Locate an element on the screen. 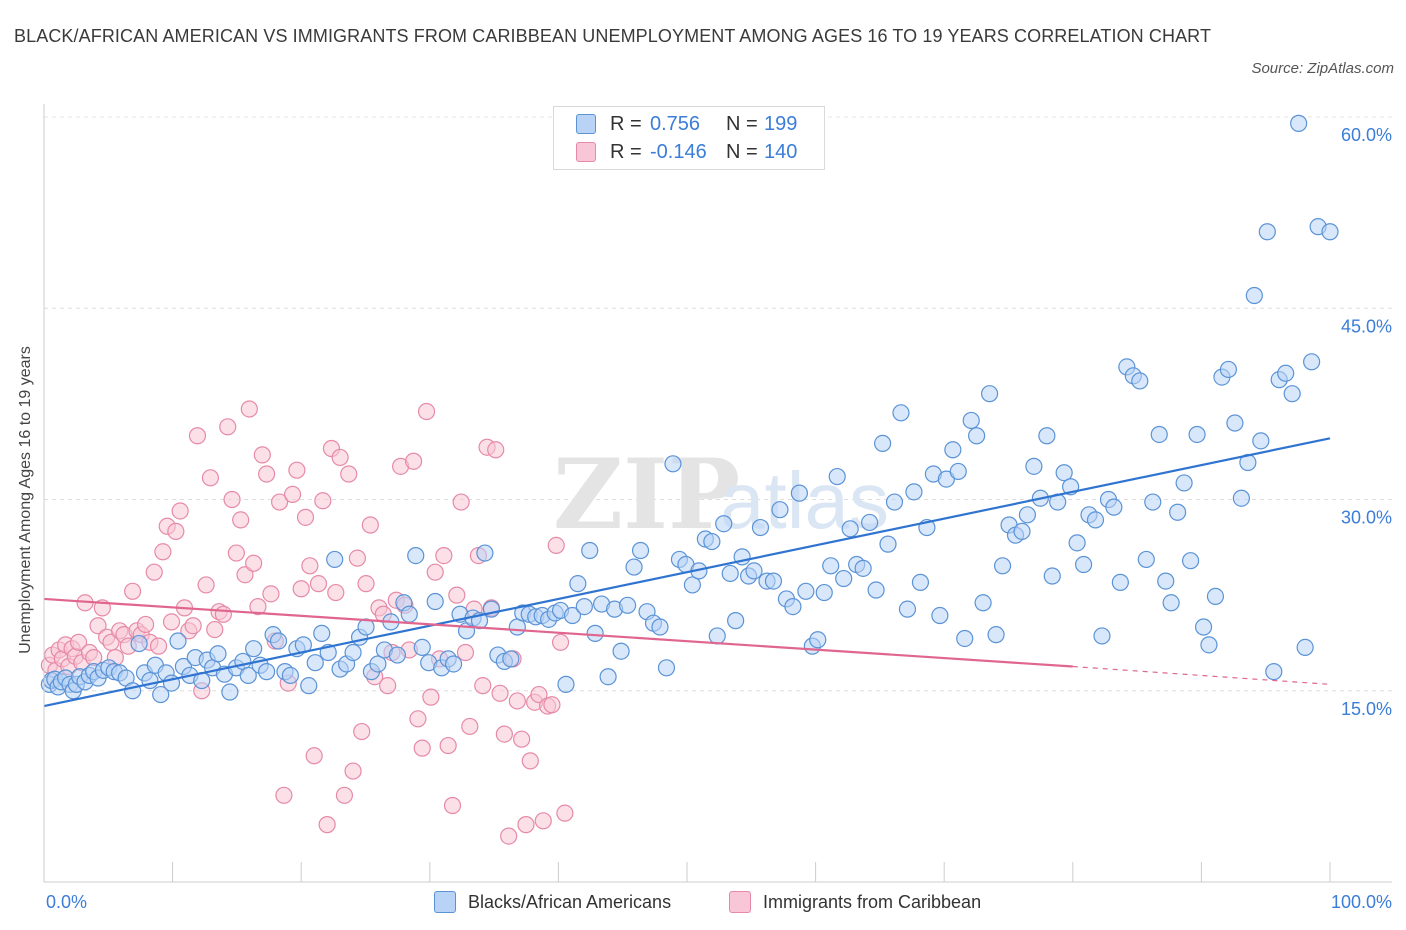 This screenshot has height=930, width=1406. legend-r-label: R = is located at coordinates (626, 151).